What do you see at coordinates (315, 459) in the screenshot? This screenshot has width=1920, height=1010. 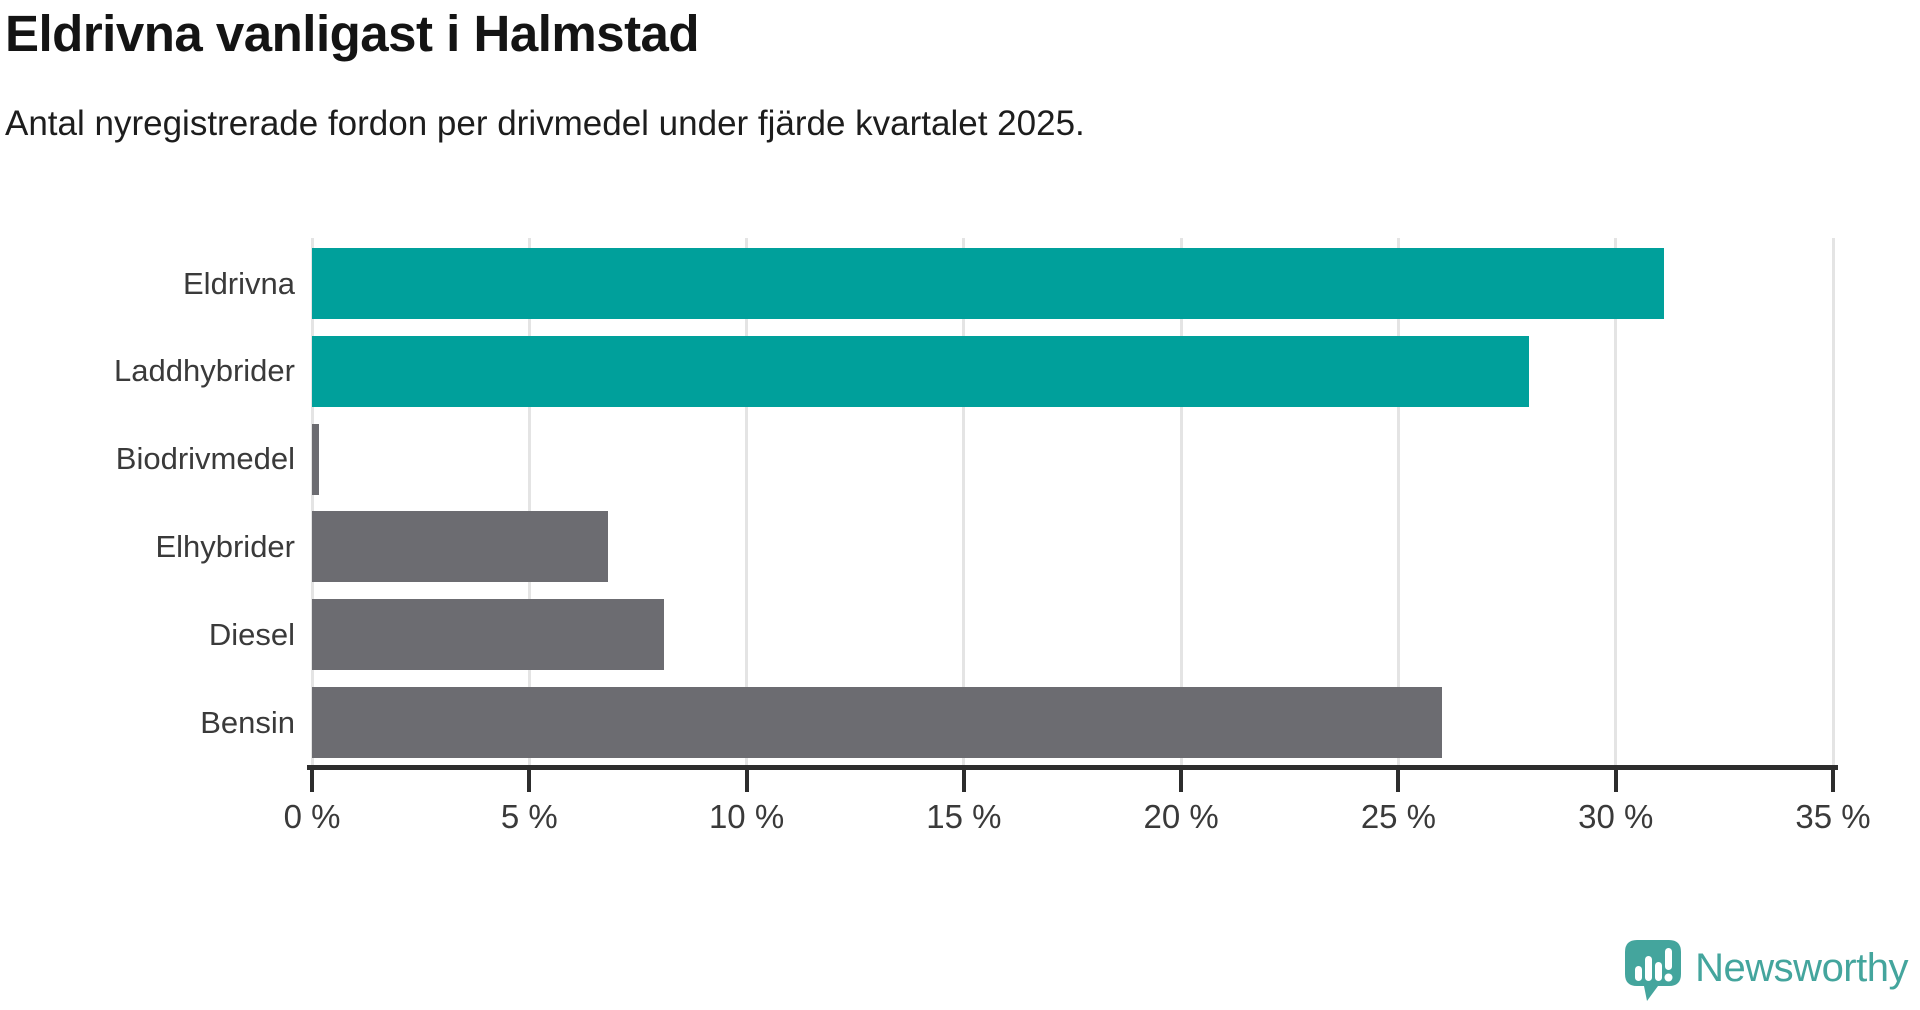 I see `bar-biodrivmedel` at bounding box center [315, 459].